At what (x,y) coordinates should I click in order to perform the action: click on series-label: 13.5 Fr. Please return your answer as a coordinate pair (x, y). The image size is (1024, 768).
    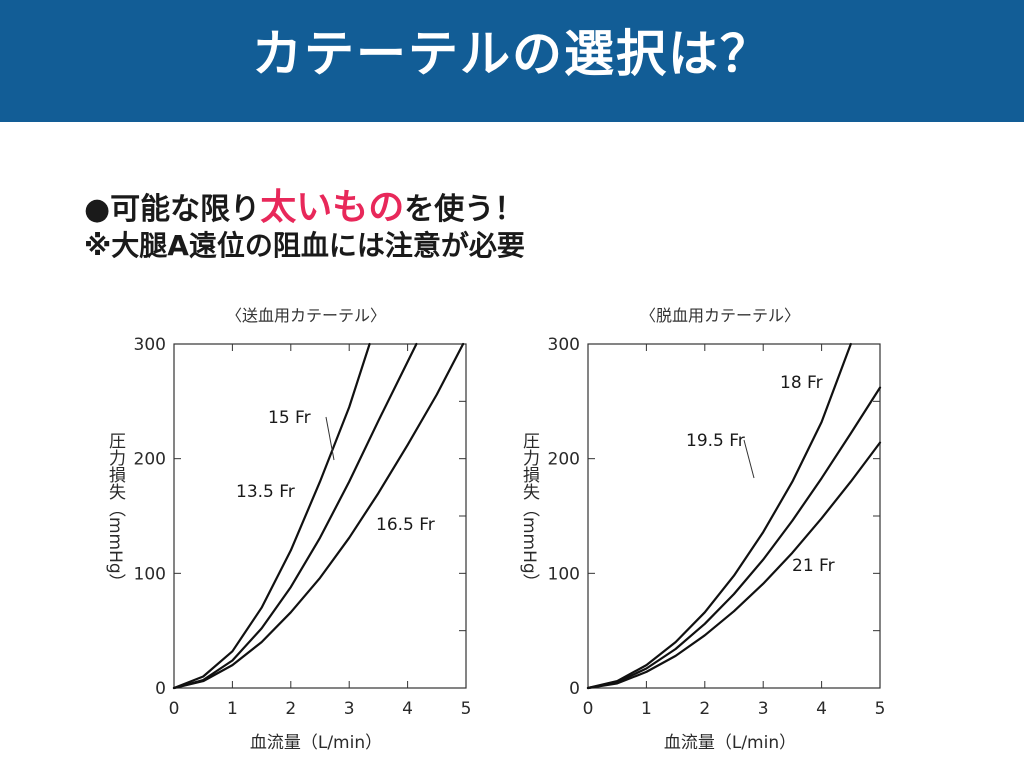
    Looking at the image, I should click on (265, 492).